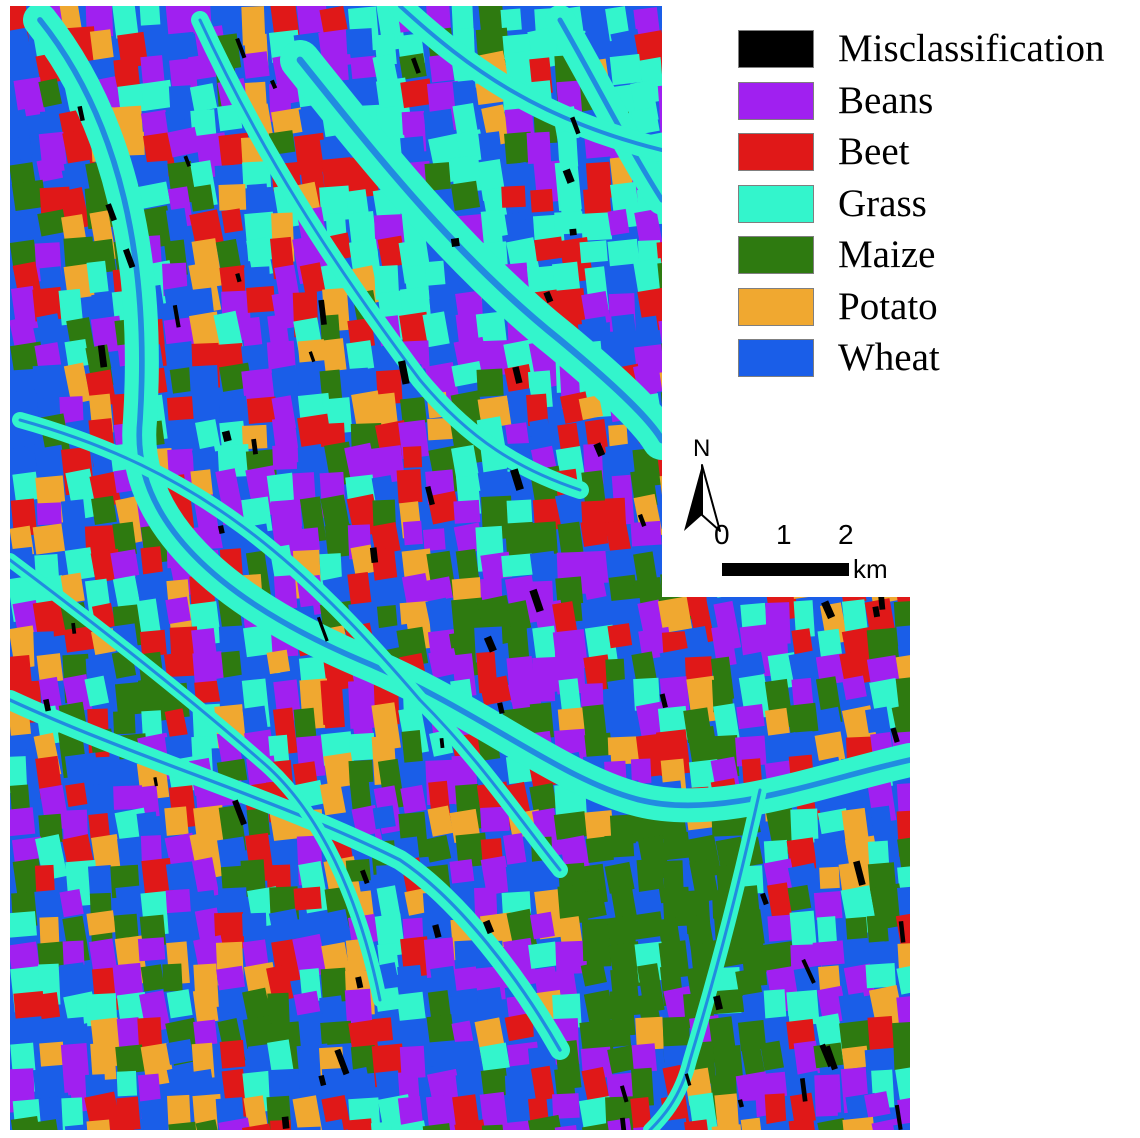 Image resolution: width=1140 pixels, height=1138 pixels. What do you see at coordinates (776, 49) in the screenshot?
I see `legend-swatch-misclassification` at bounding box center [776, 49].